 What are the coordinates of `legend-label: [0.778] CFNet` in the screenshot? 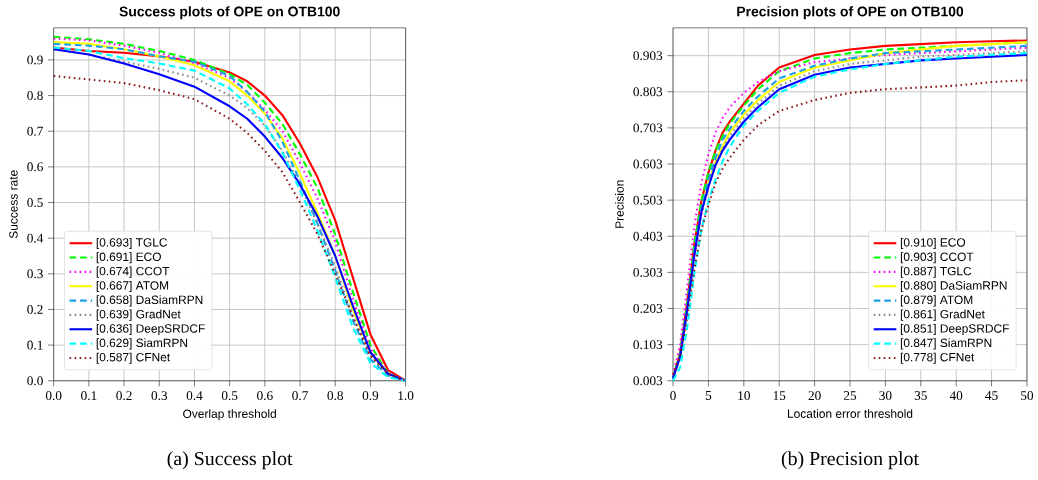 It's located at (937, 358).